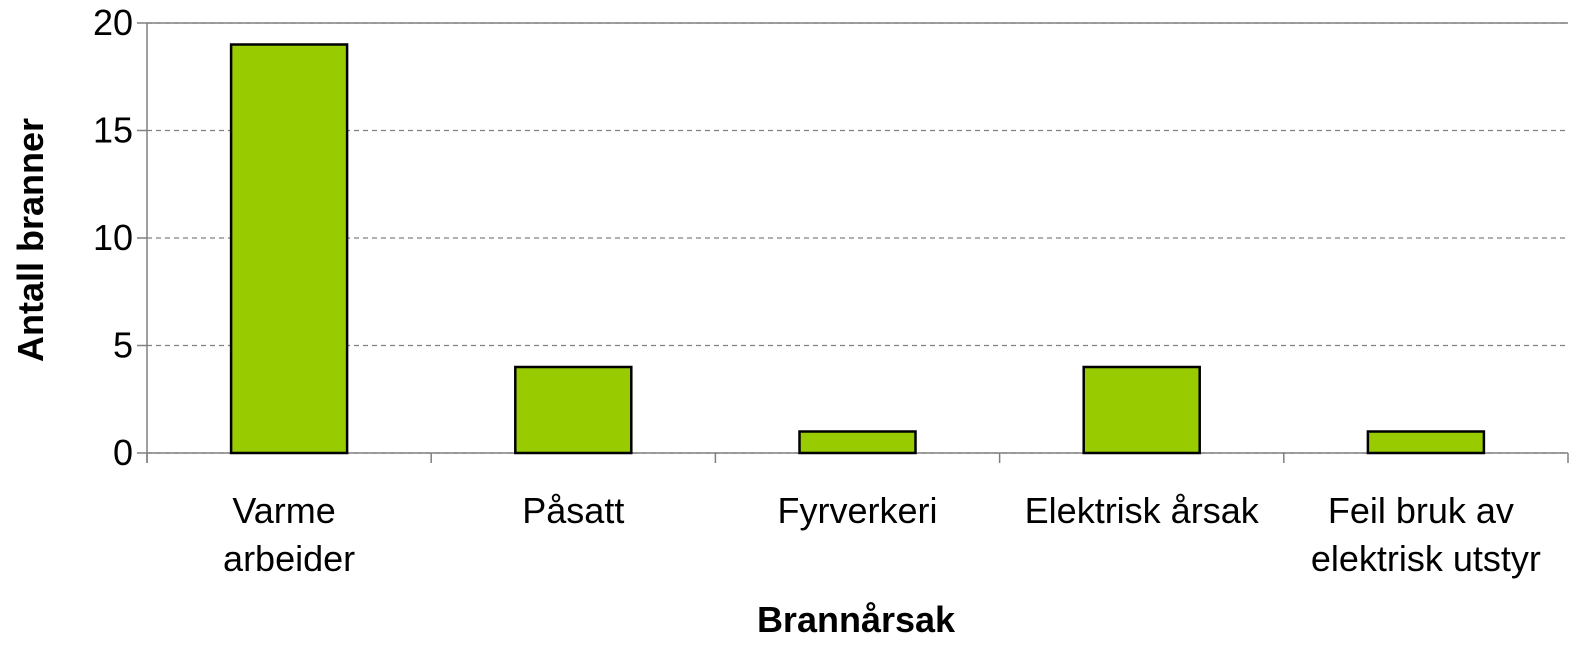 Image resolution: width=1585 pixels, height=654 pixels. What do you see at coordinates (1142, 510) in the screenshot?
I see `x-tick-label: Elektrisk årsak` at bounding box center [1142, 510].